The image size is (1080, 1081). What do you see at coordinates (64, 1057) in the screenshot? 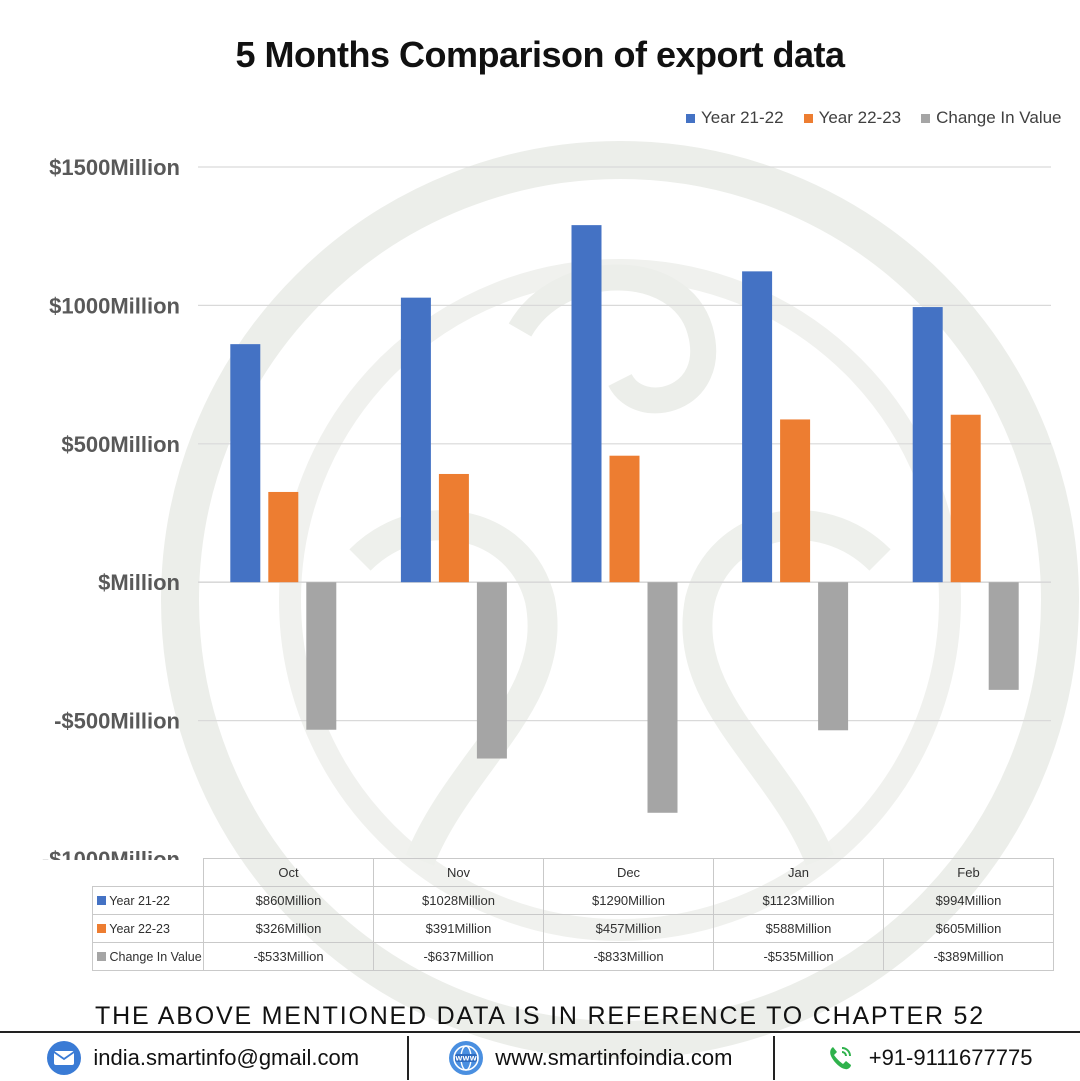
I see `envelope-icon` at bounding box center [64, 1057].